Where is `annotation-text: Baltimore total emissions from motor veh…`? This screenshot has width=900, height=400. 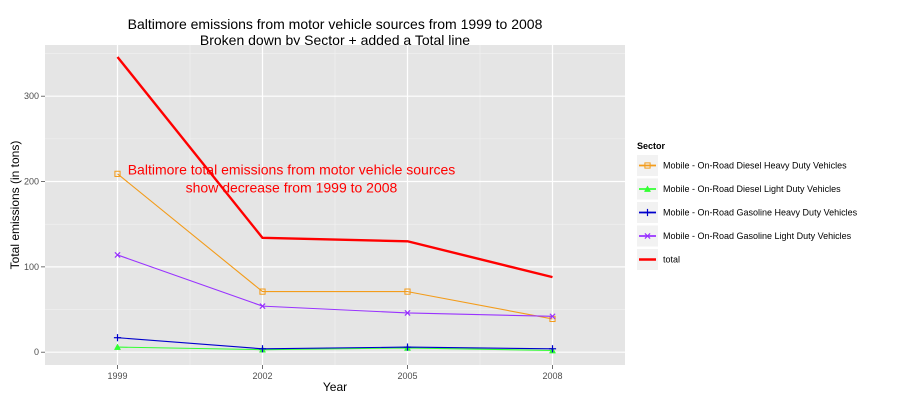 annotation-text: Baltimore total emissions from motor veh… is located at coordinates (292, 170).